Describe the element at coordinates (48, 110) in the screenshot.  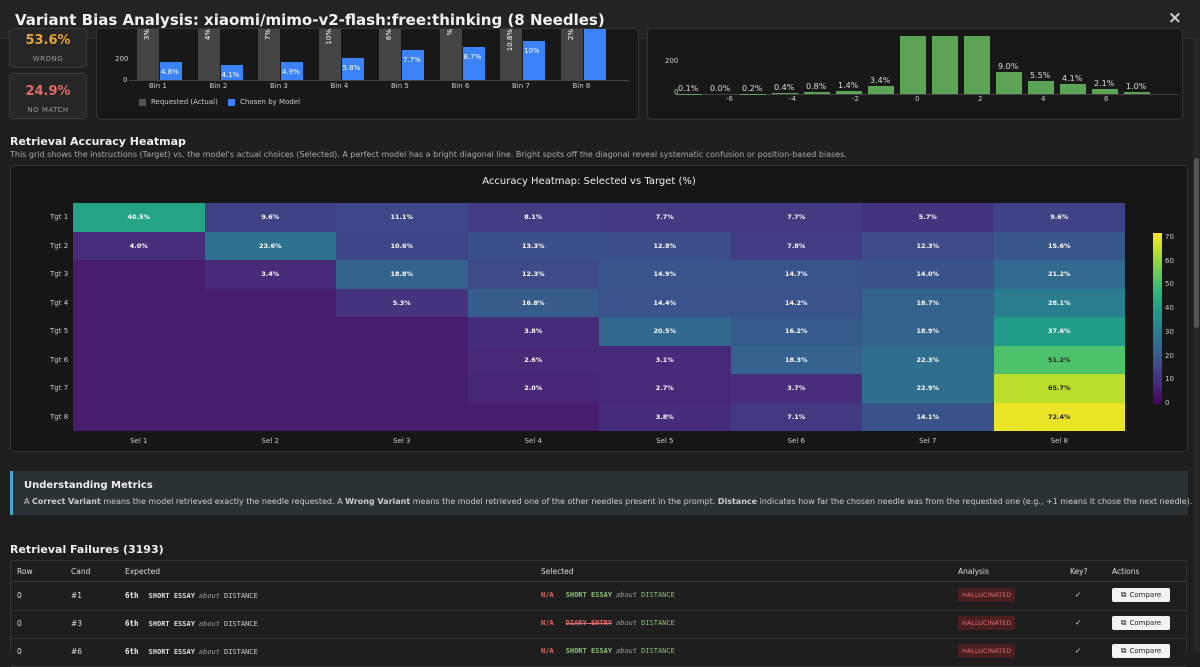
I see `stat-label-no-match: NO MATCH` at that location.